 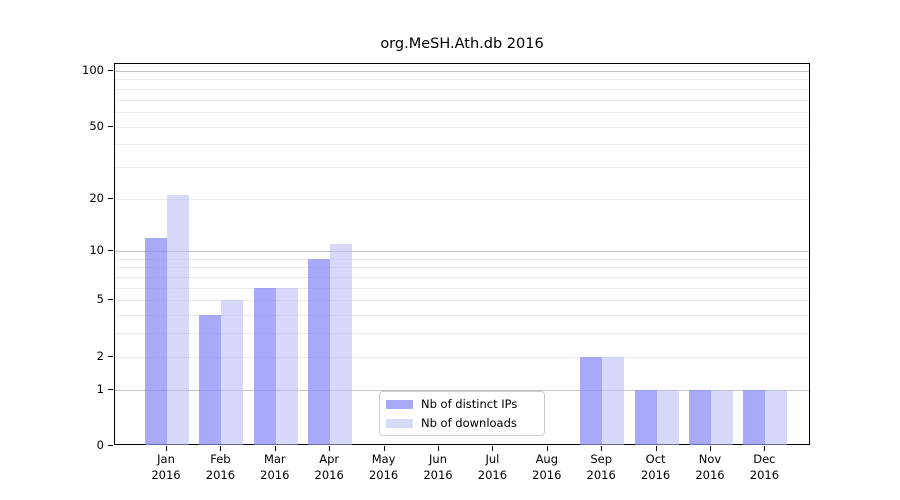 What do you see at coordinates (601, 459) in the screenshot?
I see `x-tick-month: Sep` at bounding box center [601, 459].